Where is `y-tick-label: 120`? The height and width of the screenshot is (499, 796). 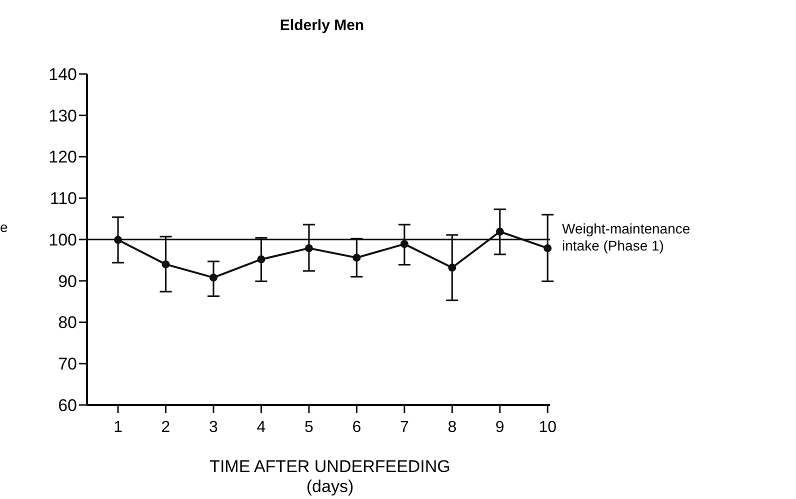
y-tick-label: 120 is located at coordinates (62, 157).